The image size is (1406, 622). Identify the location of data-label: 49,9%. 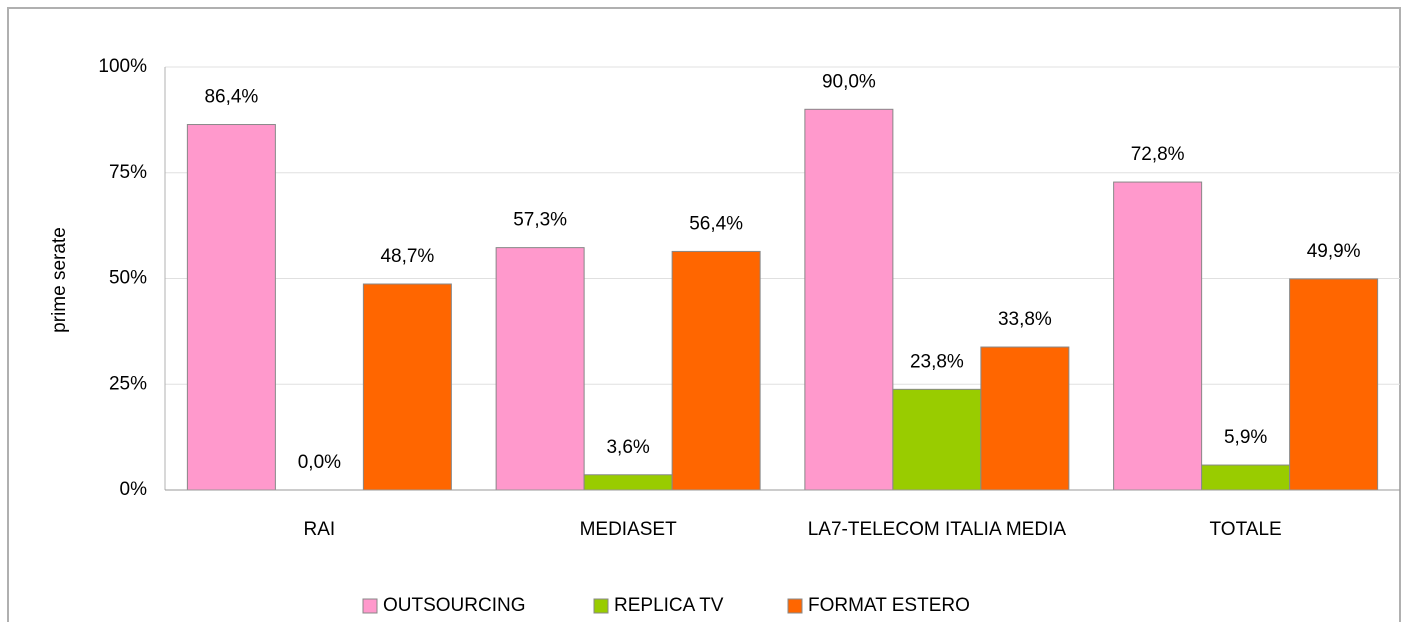
(1334, 251).